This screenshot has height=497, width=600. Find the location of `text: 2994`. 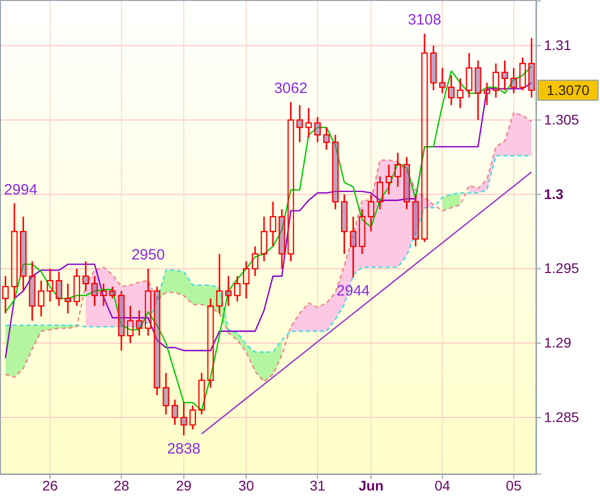

text: 2994 is located at coordinates (21, 189).